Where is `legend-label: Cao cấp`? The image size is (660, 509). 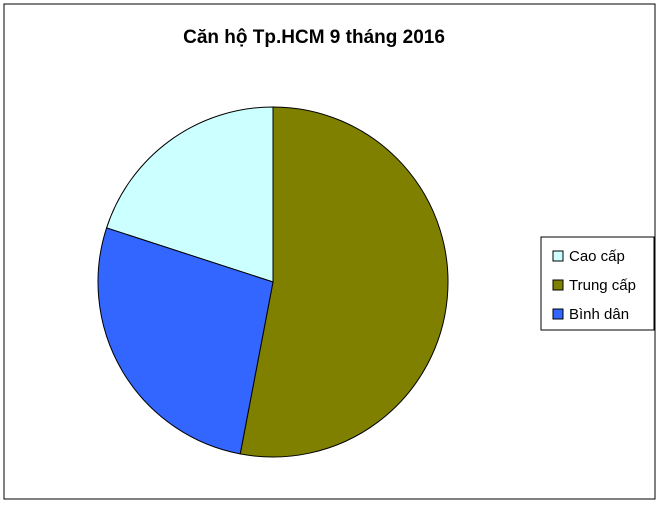 legend-label: Cao cấp is located at coordinates (597, 256).